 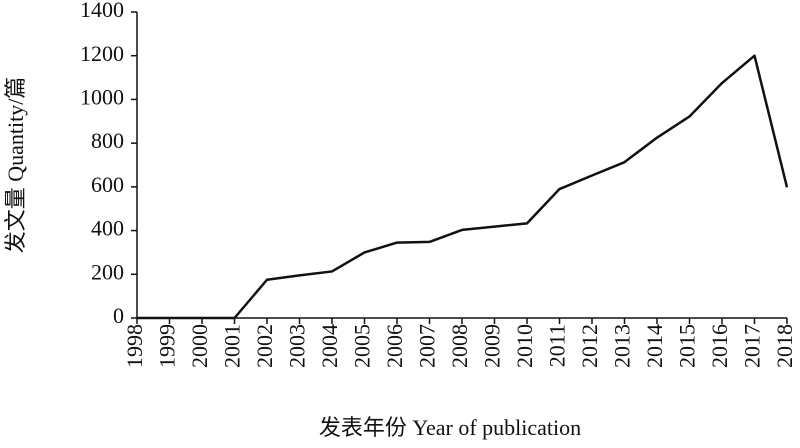 I want to click on x-tick-label: 2001, so click(x=232, y=346).